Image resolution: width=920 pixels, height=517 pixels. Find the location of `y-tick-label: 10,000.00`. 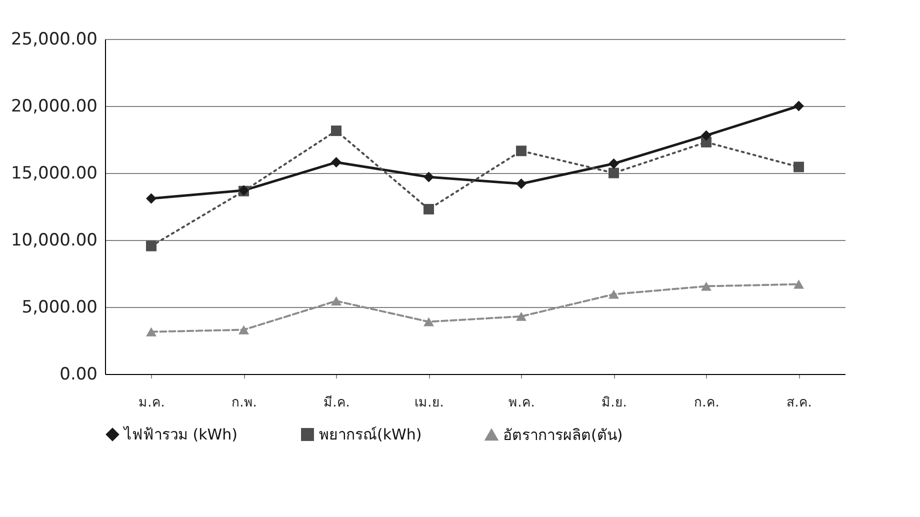

y-tick-label: 10,000.00 is located at coordinates (54, 240).